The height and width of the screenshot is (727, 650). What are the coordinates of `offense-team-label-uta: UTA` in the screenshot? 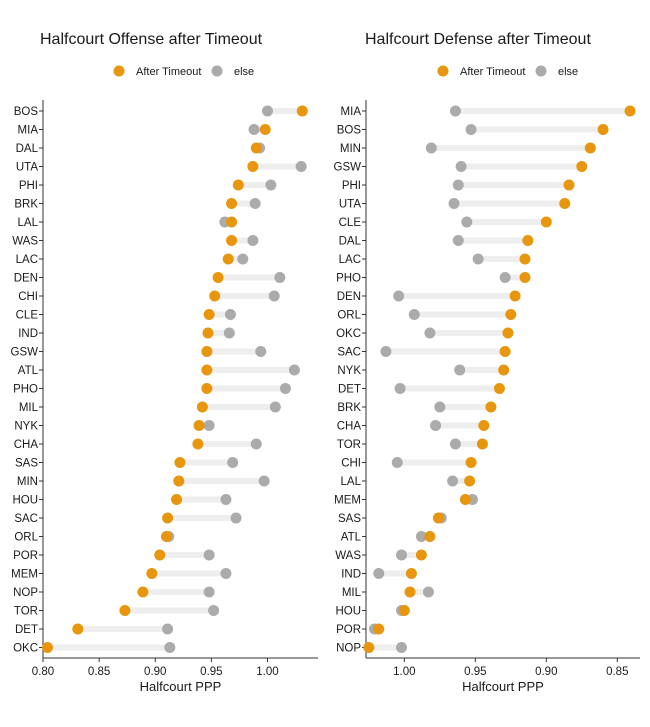 It's located at (27, 168).